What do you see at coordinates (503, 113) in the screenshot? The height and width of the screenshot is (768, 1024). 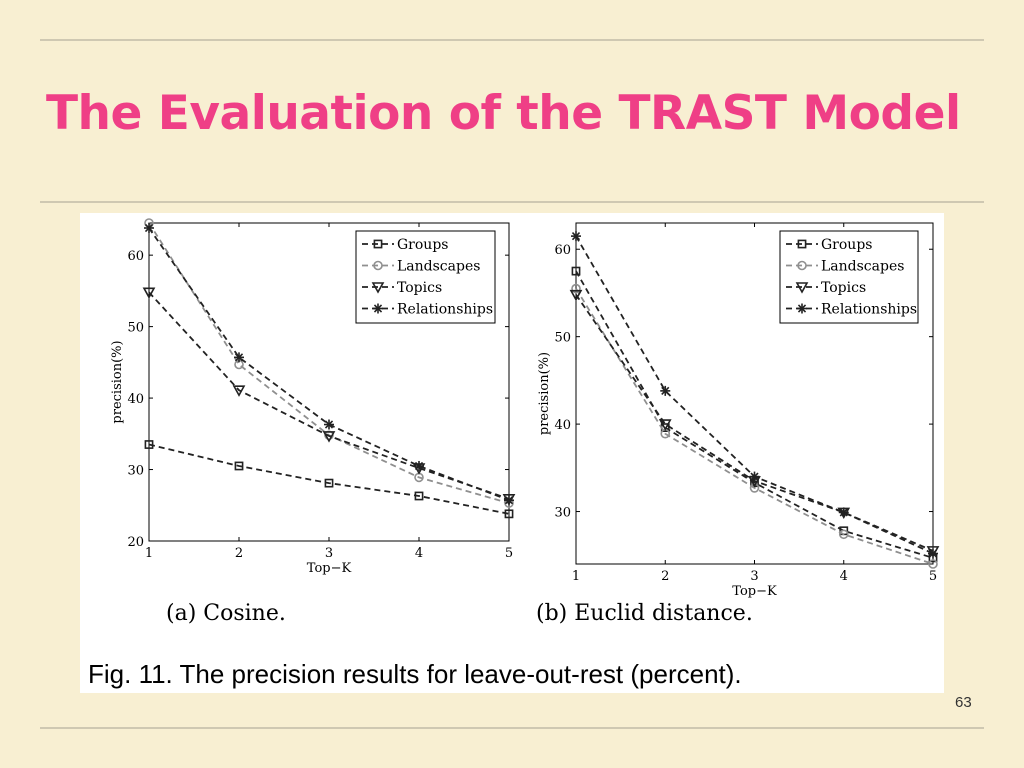 I see `slide-title: The Evaluation of the TRAST Model` at bounding box center [503, 113].